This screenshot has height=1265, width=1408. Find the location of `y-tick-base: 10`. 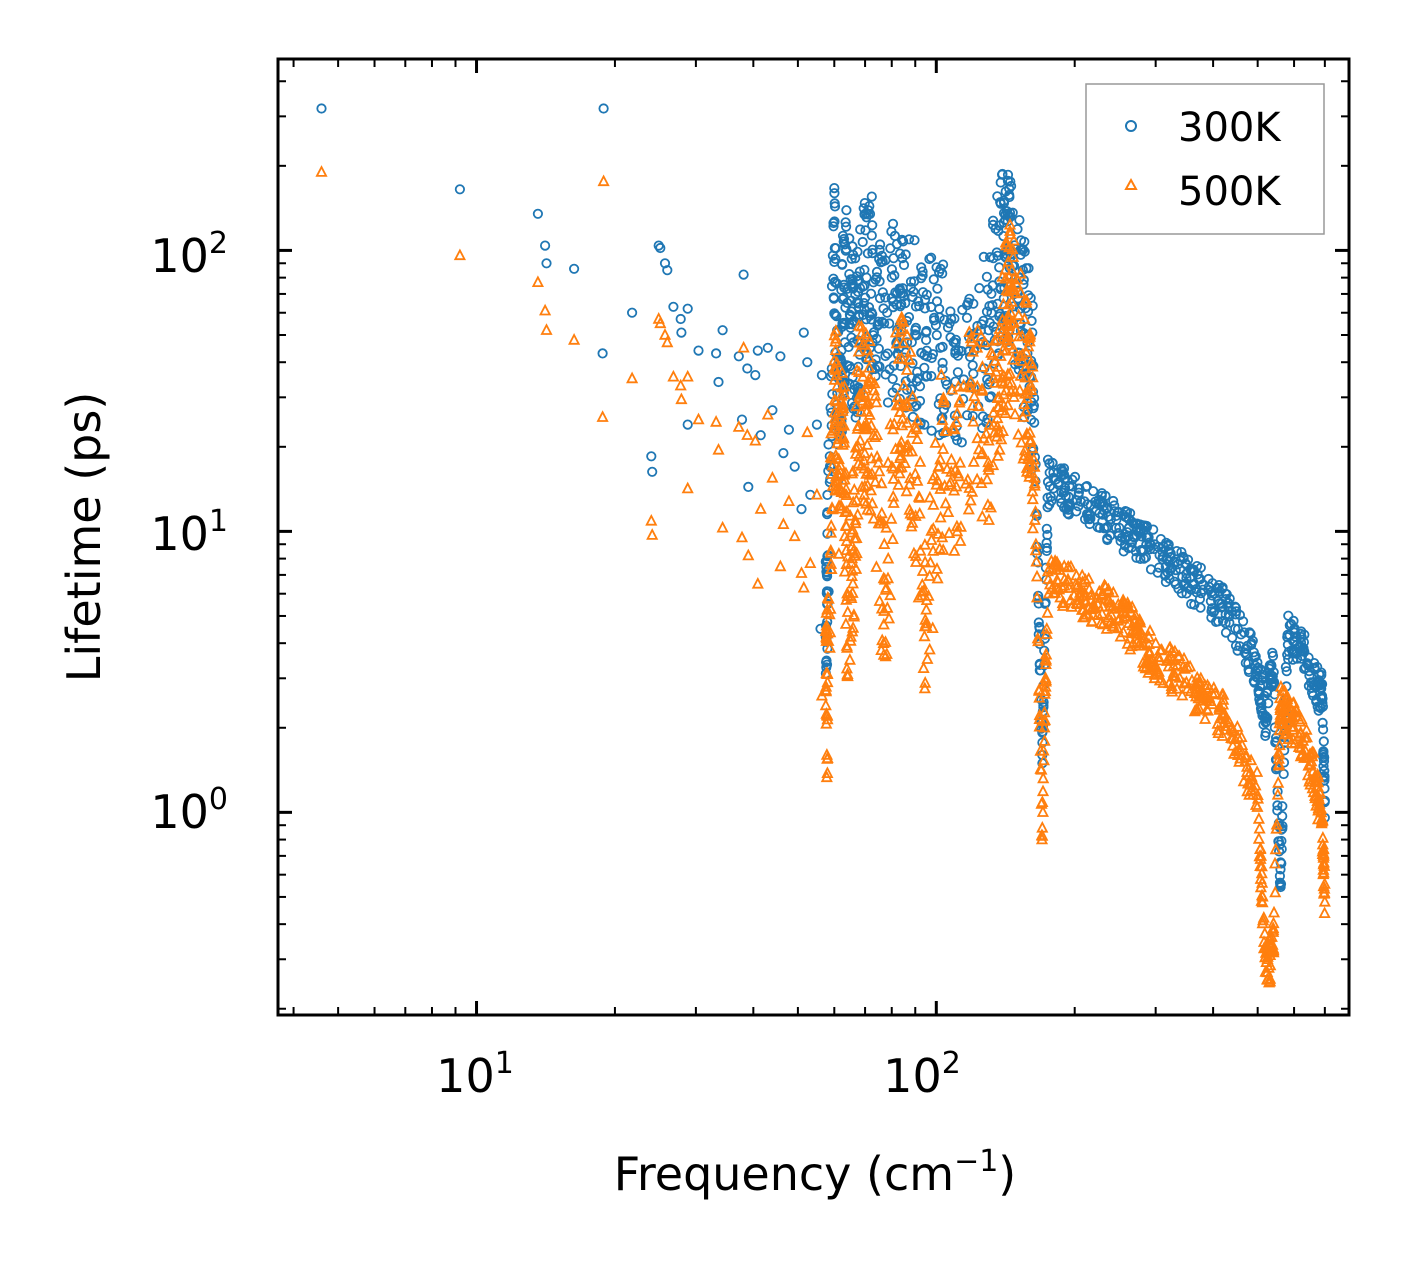

y-tick-base: 10 is located at coordinates (179, 256).